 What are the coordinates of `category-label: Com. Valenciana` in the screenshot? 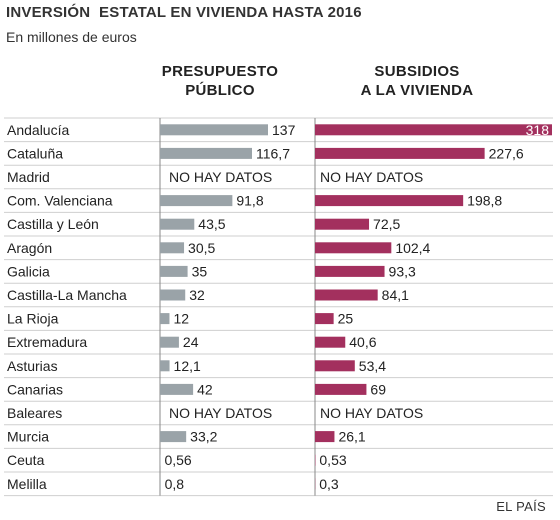 It's located at (60, 201).